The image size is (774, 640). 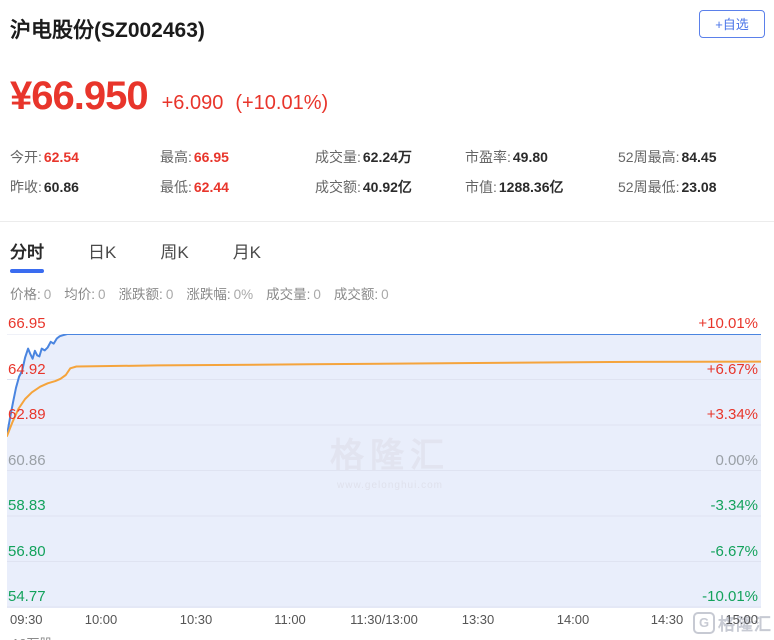 What do you see at coordinates (734, 551) in the screenshot?
I see `y-axis-percent-label: -6.67%` at bounding box center [734, 551].